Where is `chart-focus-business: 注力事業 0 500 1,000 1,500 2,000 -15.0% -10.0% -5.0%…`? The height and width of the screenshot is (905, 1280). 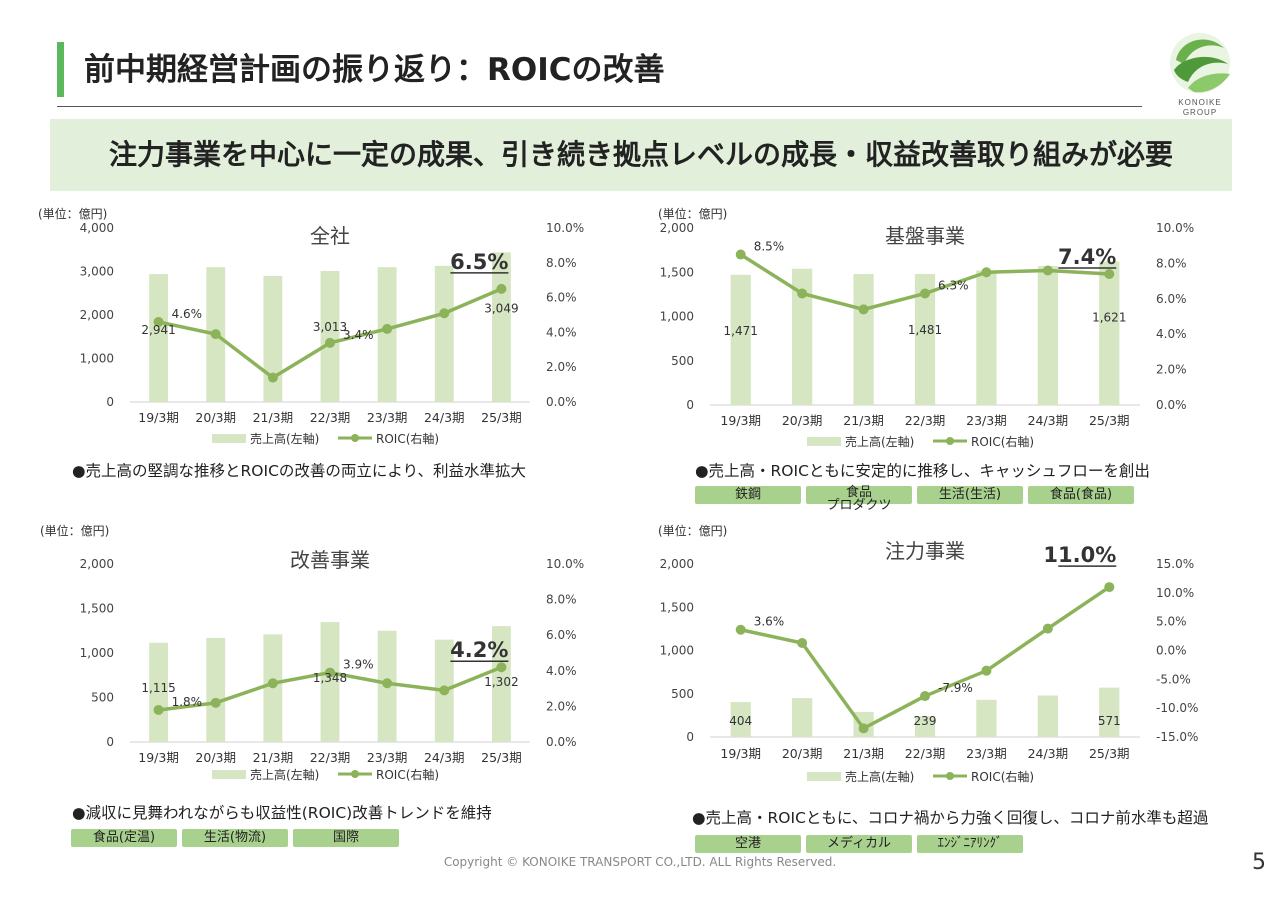 chart-focus-business: 注力事業 0 500 1,000 1,500 2,000 -15.0% -10.0% -5.0%… is located at coordinates (935, 664).